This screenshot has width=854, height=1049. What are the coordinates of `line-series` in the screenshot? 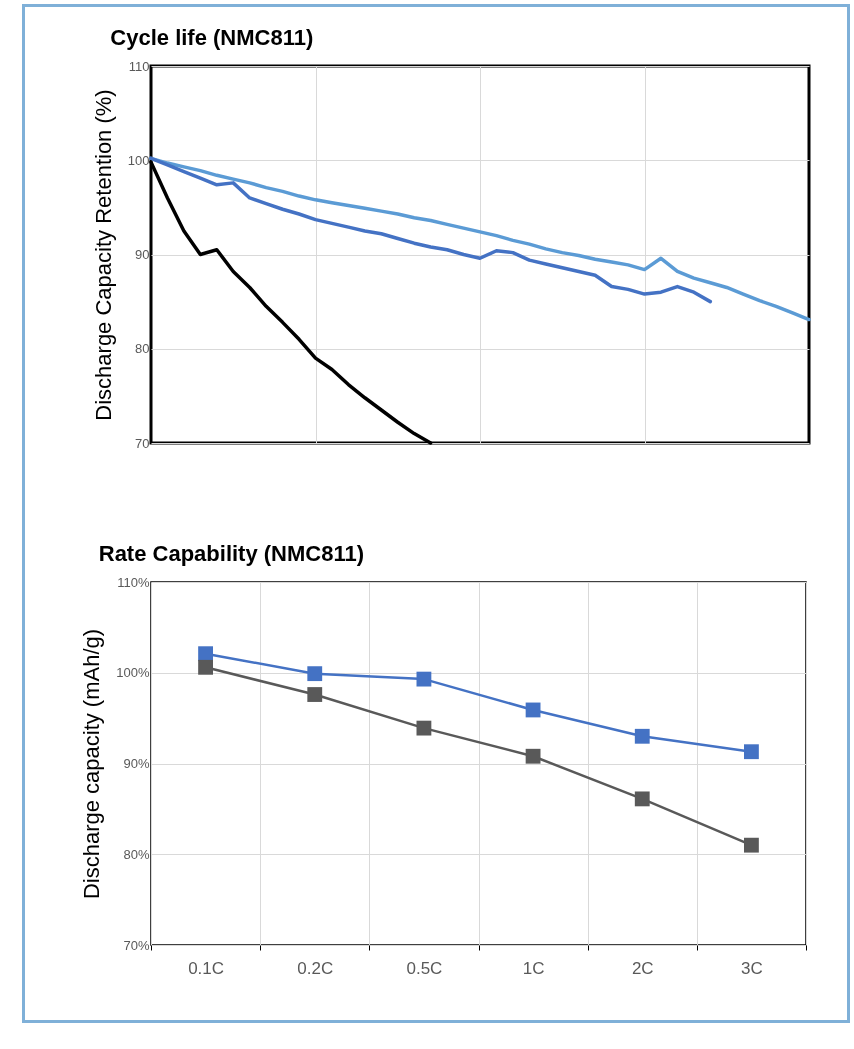 It's located at (431, 230).